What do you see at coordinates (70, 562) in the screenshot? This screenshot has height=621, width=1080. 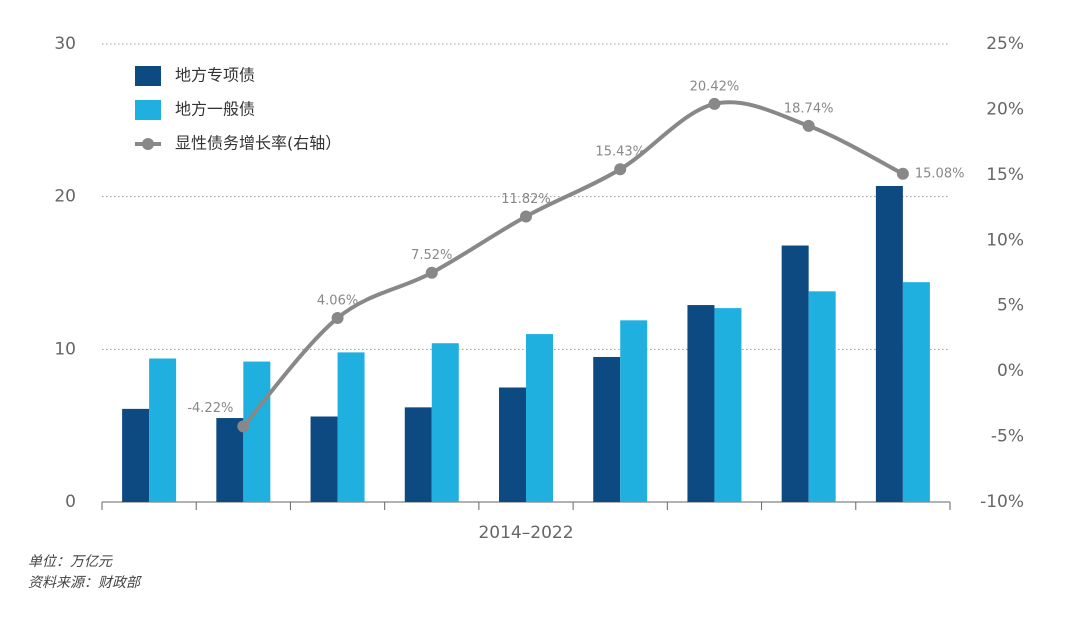 I see `note: 单位：万亿元` at bounding box center [70, 562].